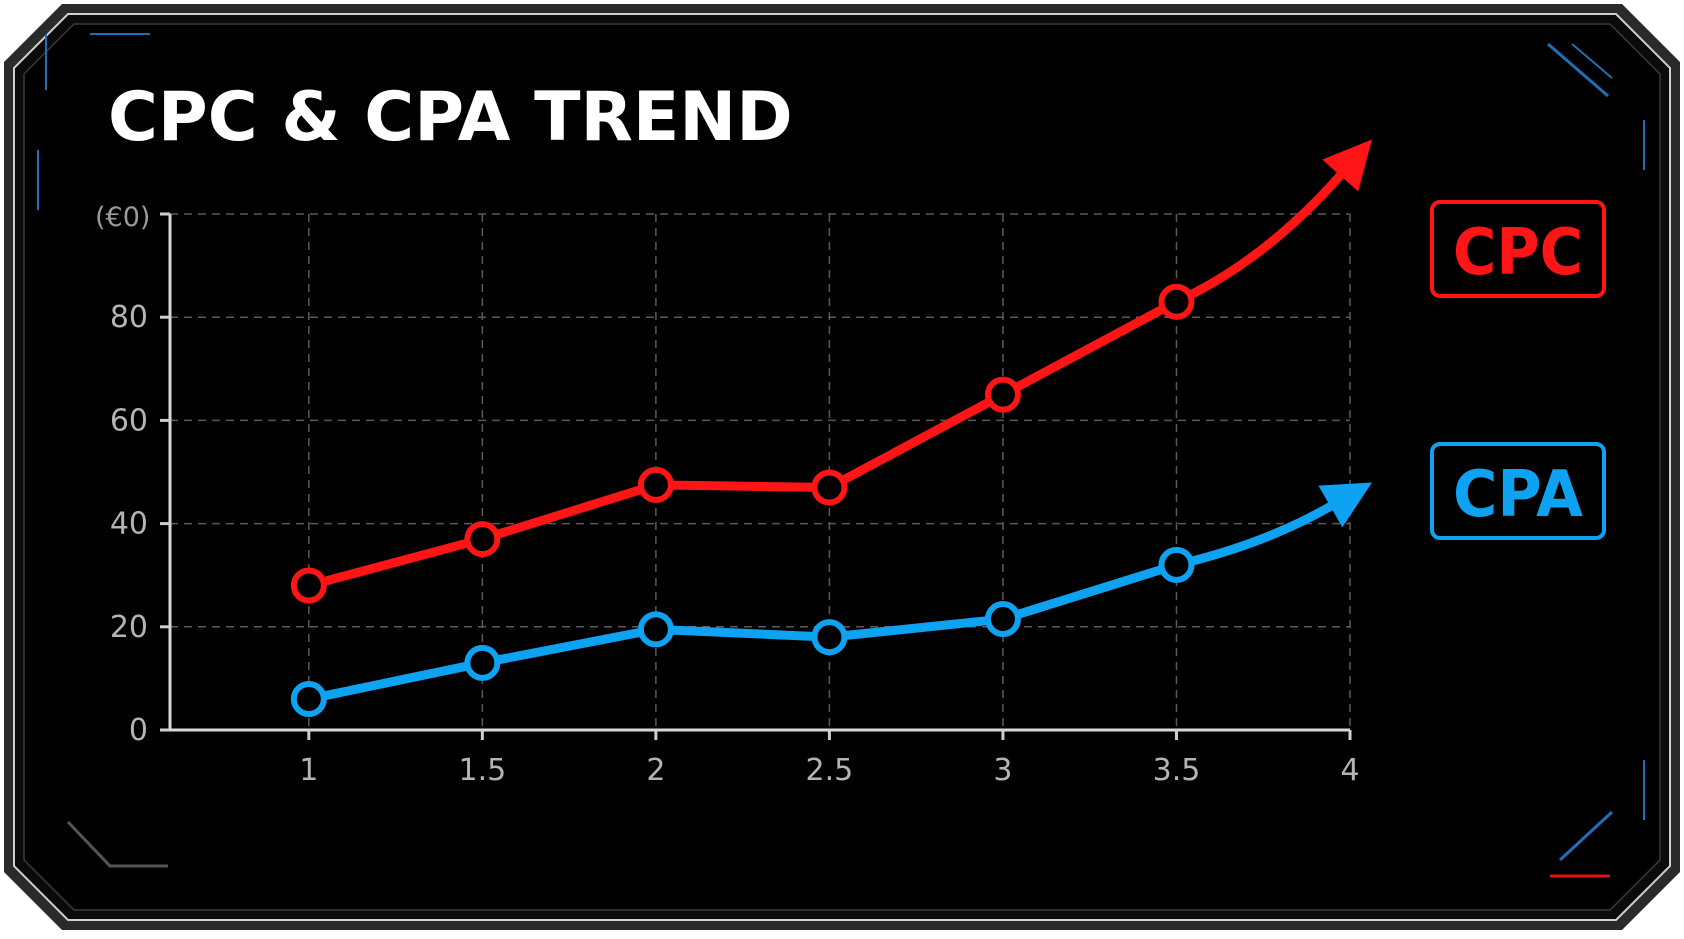 This screenshot has height=939, width=1684. I want to click on legend-item-cpc: CPC, so click(1518, 249).